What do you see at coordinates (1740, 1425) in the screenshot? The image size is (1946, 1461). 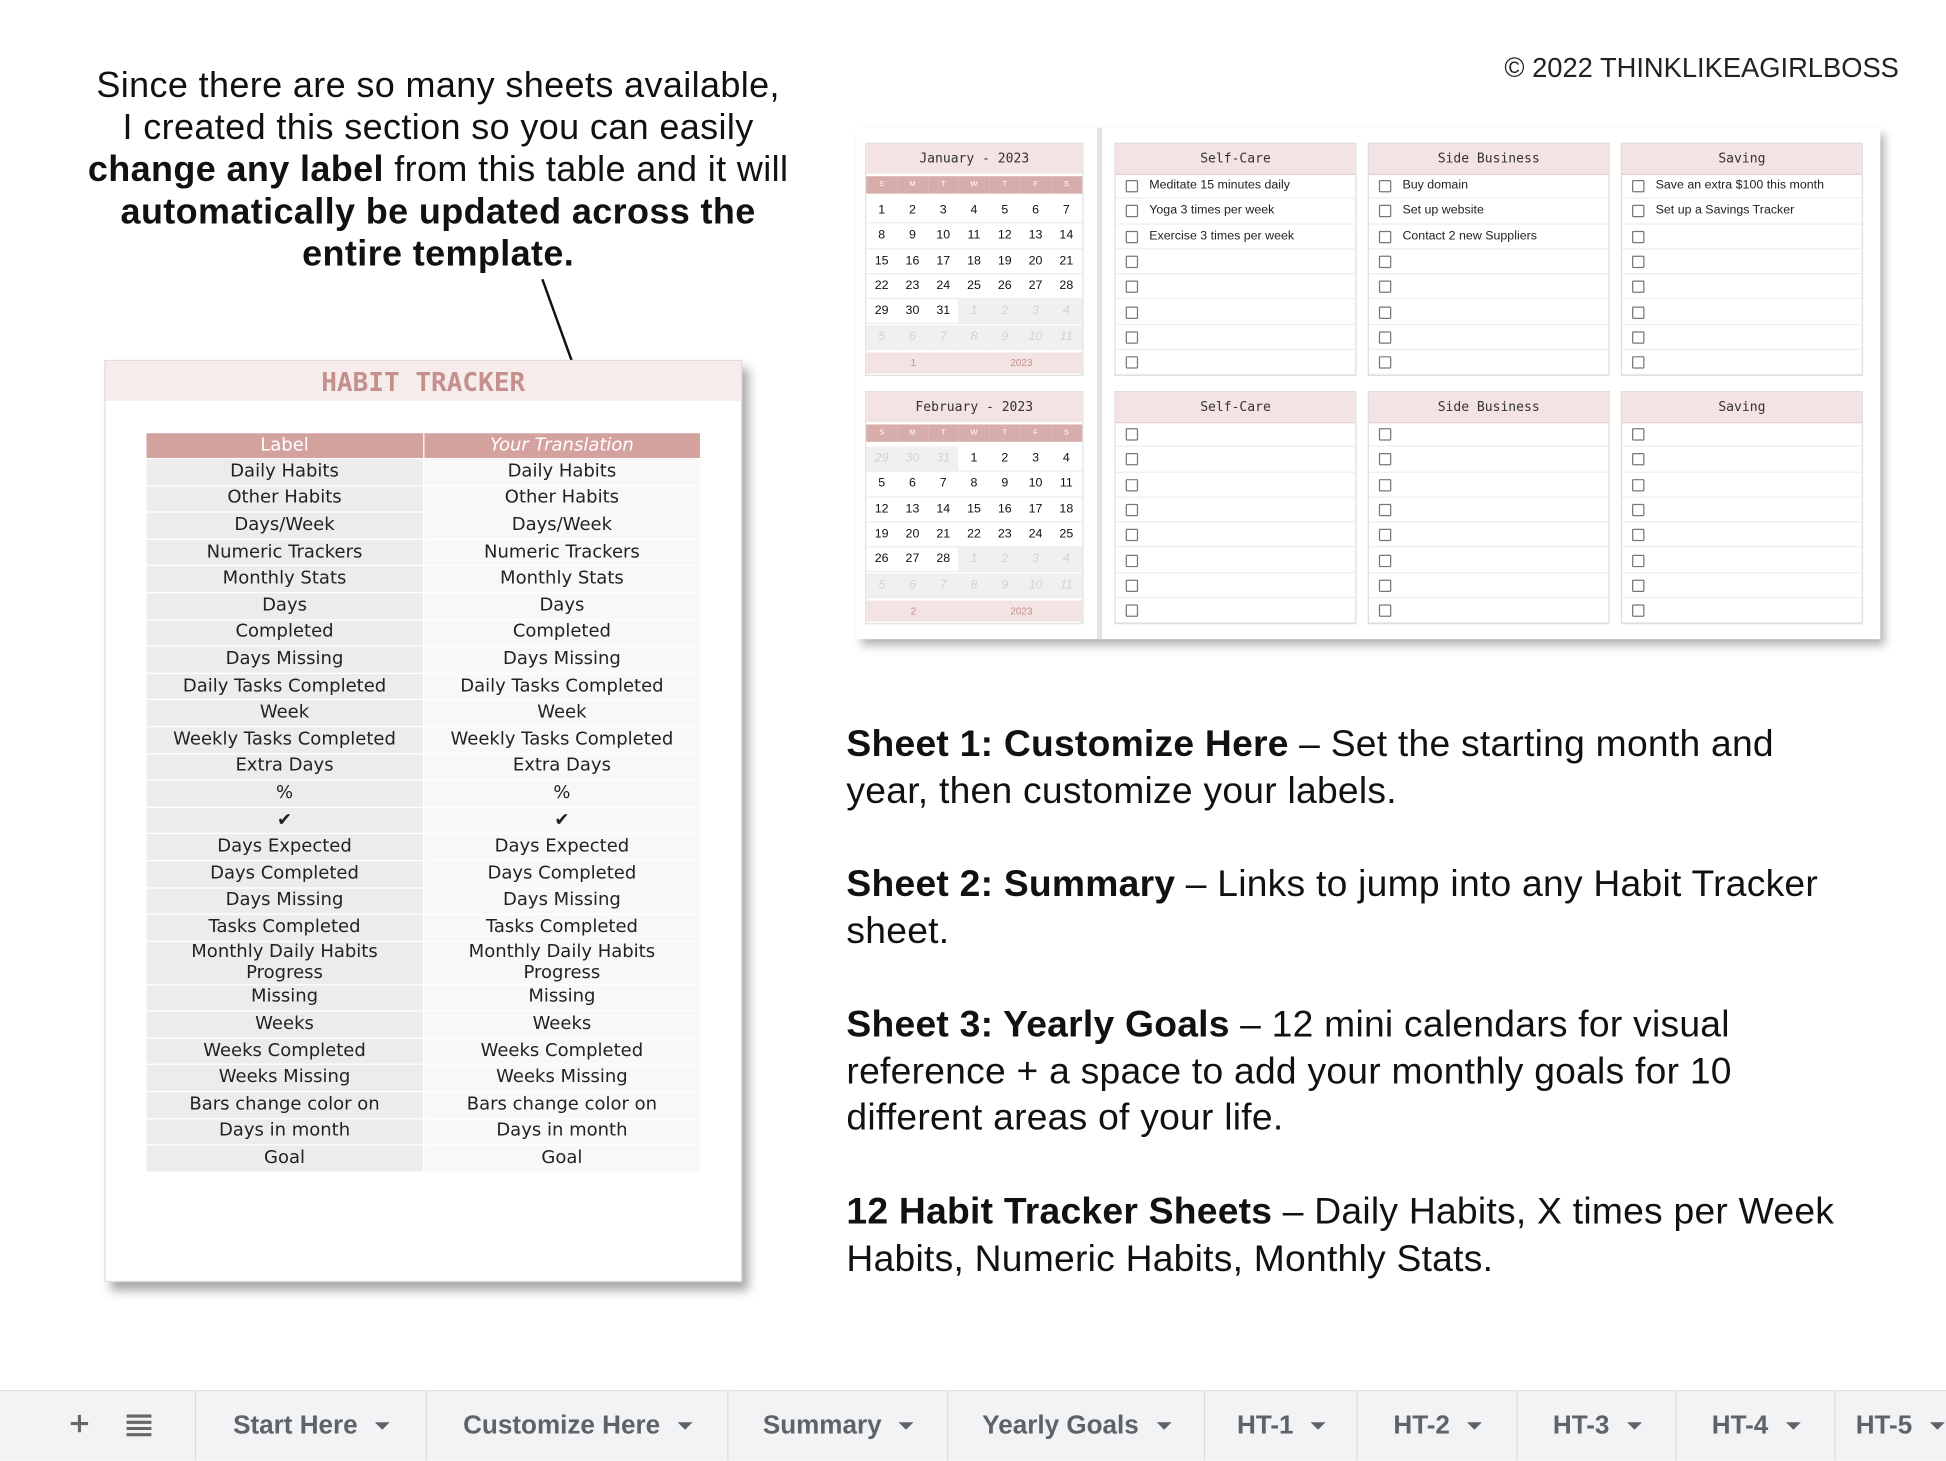 I see `tab-label: HT-4` at bounding box center [1740, 1425].